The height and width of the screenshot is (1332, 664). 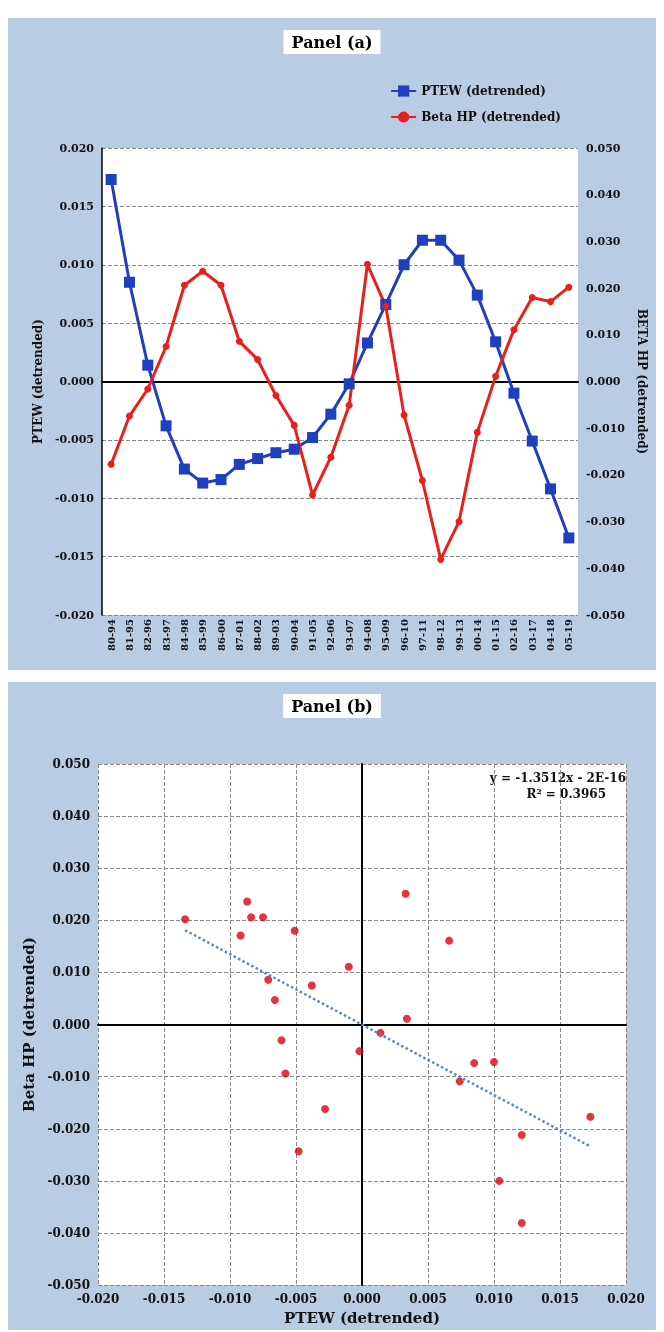 I want to click on y-tick-label: -0.030, so click(x=68, y=1180).